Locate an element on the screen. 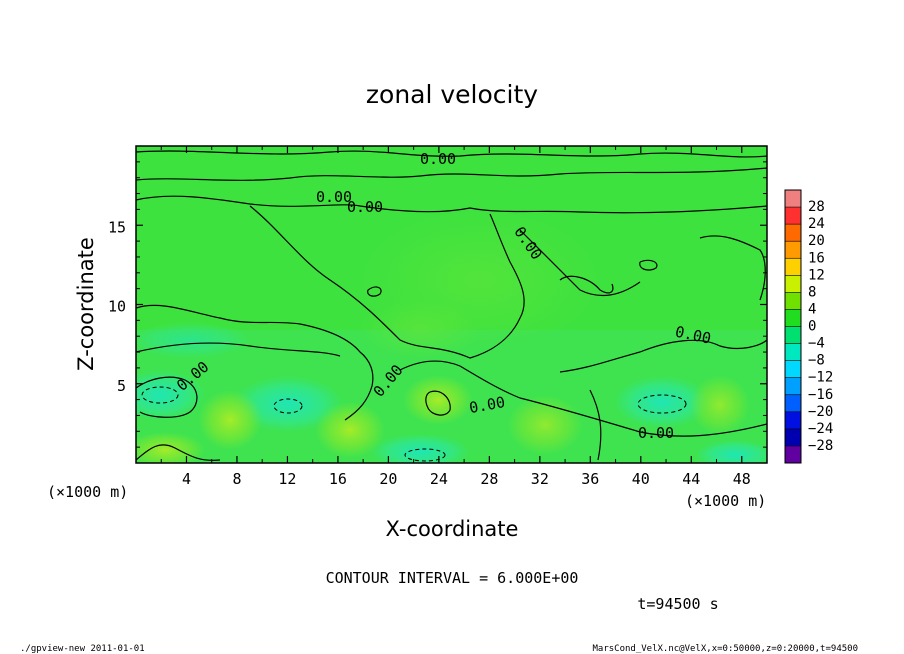 This screenshot has width=904, height=654. y-tick-label: 10 is located at coordinates (117, 307).